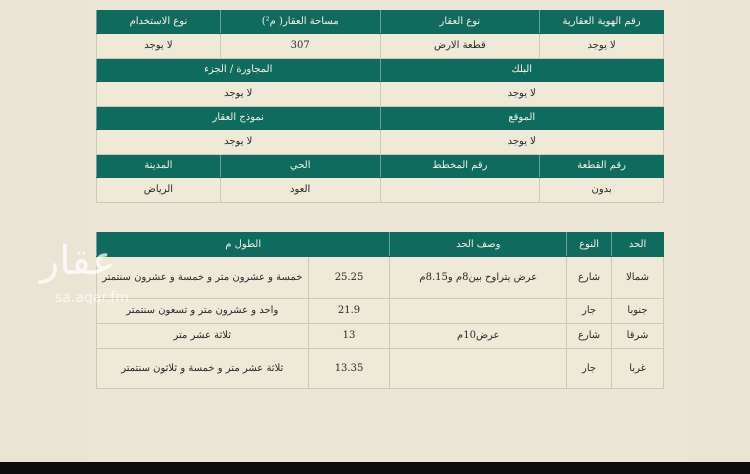 This screenshot has height=474, width=750. Describe the element at coordinates (202, 336) in the screenshot. I see `length-text: ثلاثة عشر متر` at that location.